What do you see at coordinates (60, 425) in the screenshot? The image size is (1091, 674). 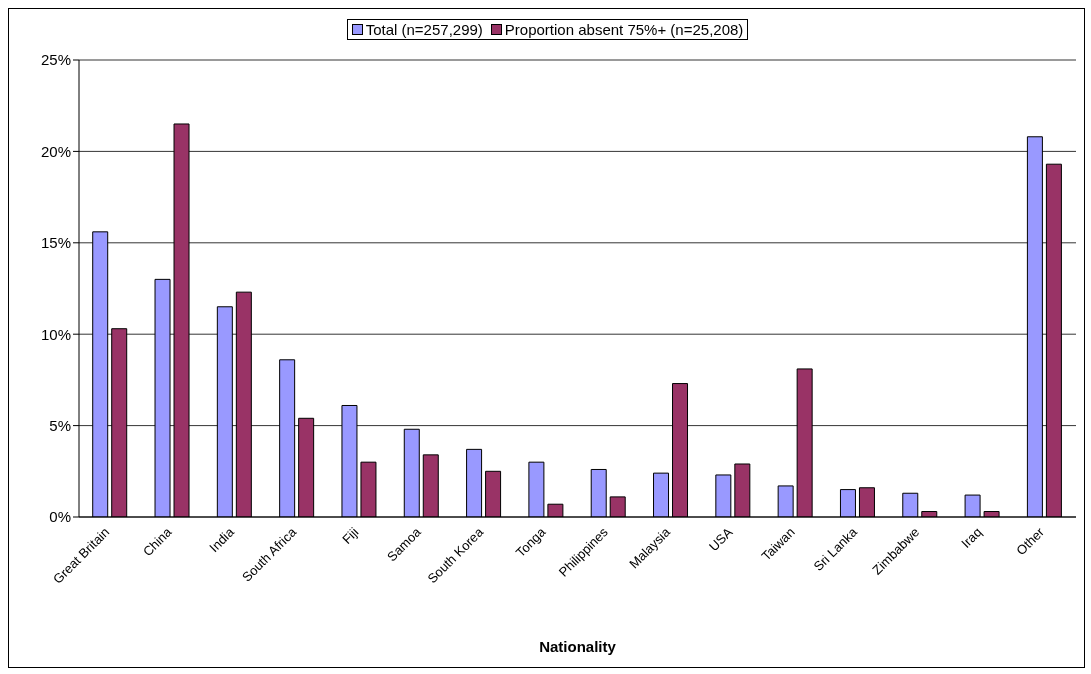 I see `y-tick-label: 5%` at bounding box center [60, 425].